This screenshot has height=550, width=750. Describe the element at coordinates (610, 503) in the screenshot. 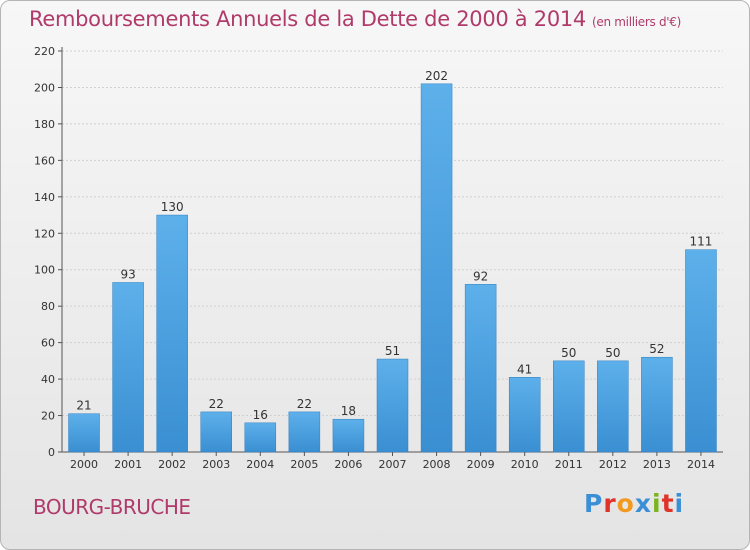

I see `logo-letter: r` at that location.